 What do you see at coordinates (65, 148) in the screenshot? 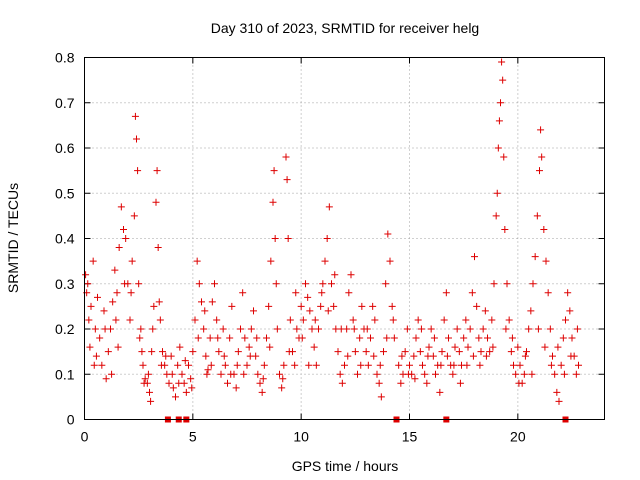
I see `y-tick-label: 0.6` at bounding box center [65, 148].